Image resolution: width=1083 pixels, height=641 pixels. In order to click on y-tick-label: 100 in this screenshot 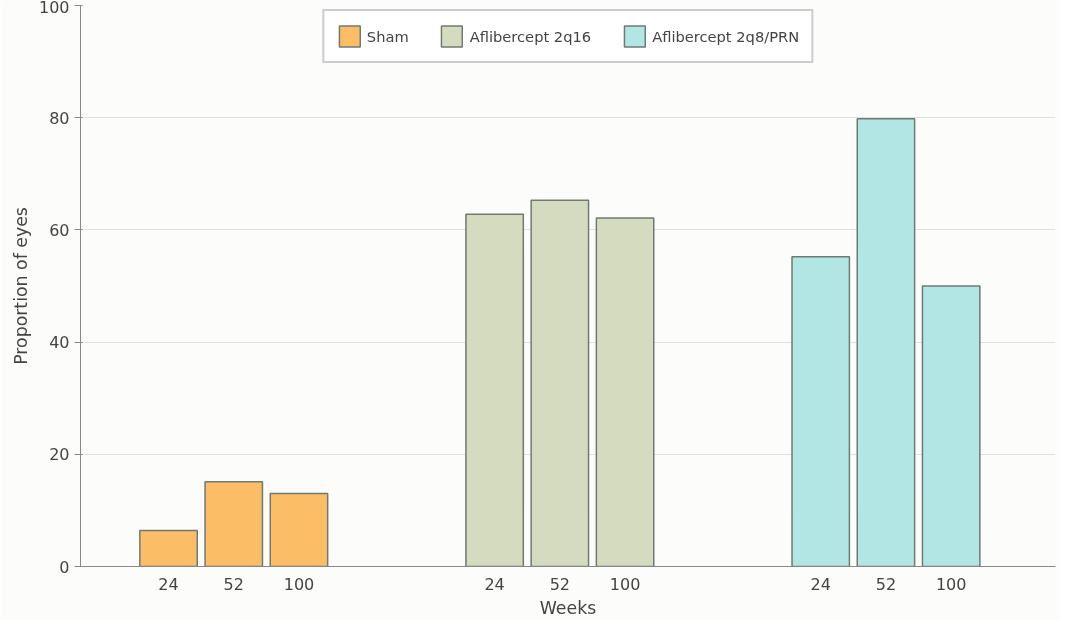, I will do `click(54, 8)`.